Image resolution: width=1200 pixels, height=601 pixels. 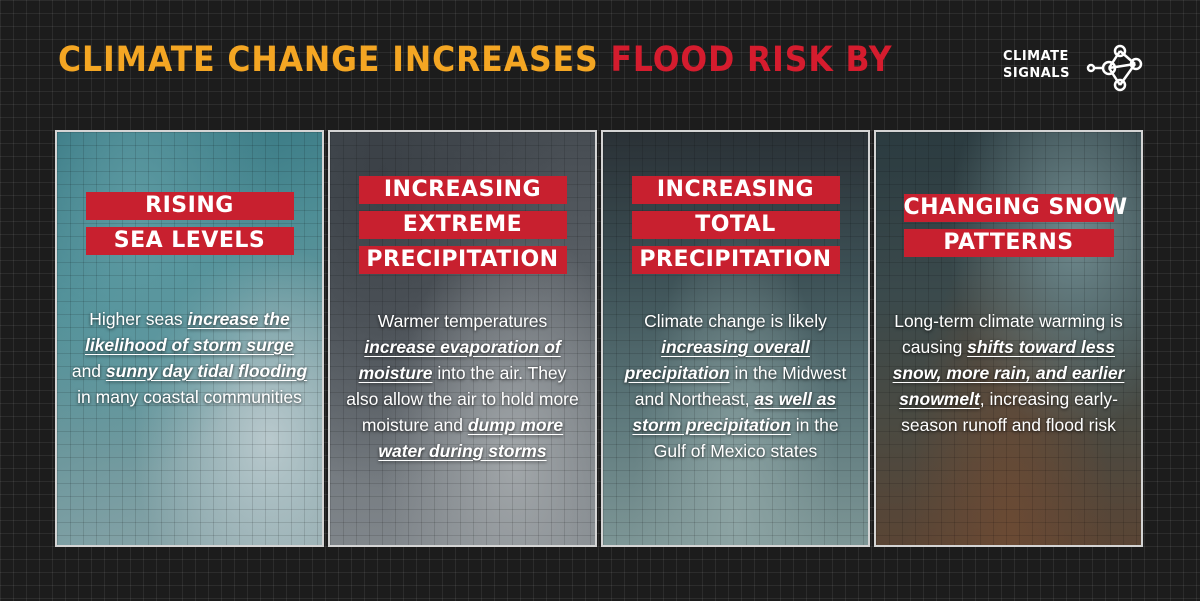 What do you see at coordinates (189, 332) in the screenshot?
I see `highlight-text: increase the likelihood of storm surge` at bounding box center [189, 332].